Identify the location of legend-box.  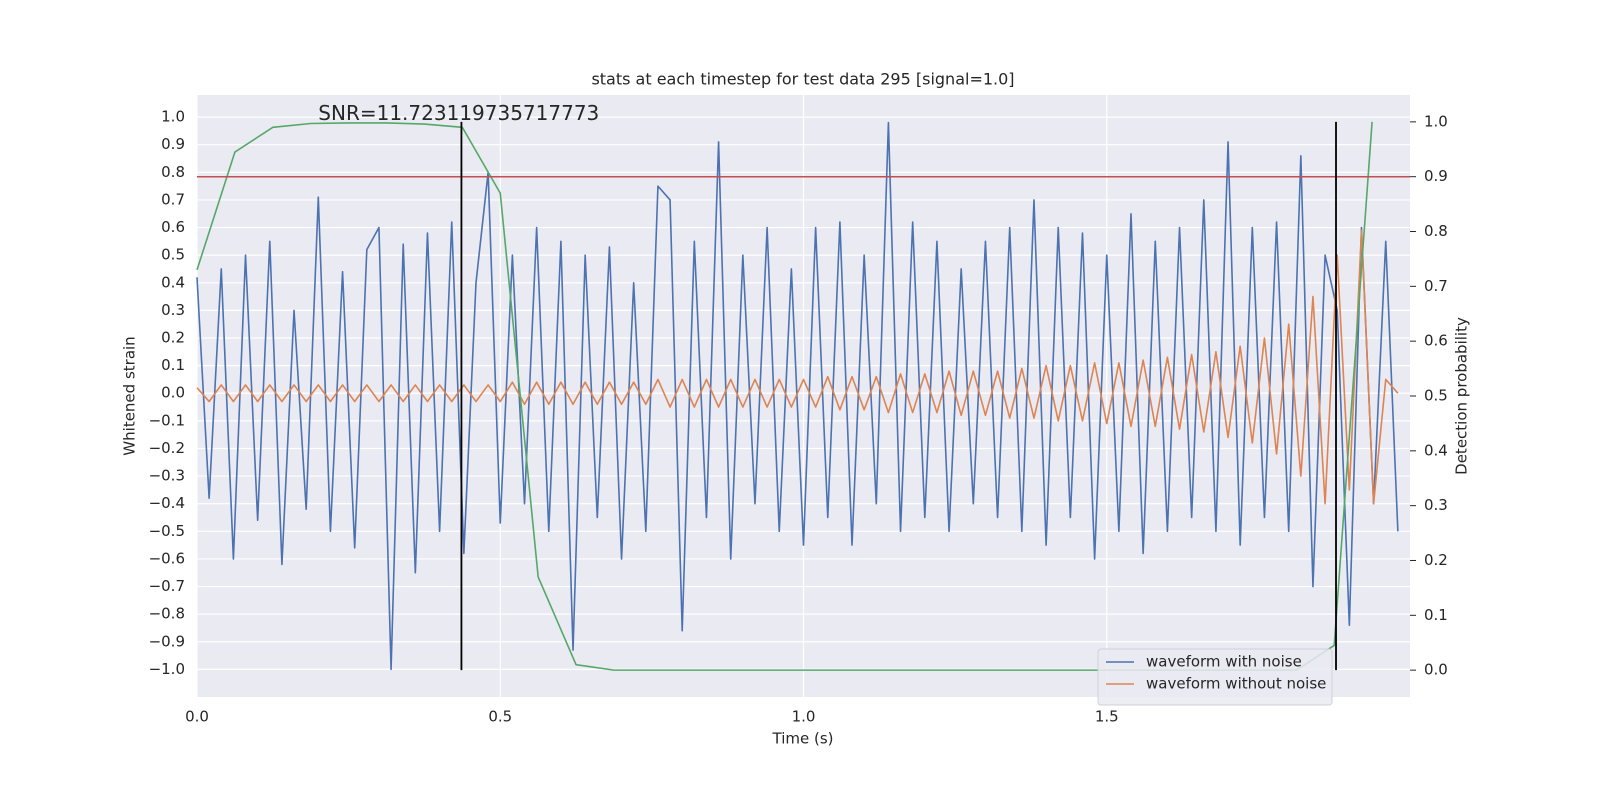
(1215, 677).